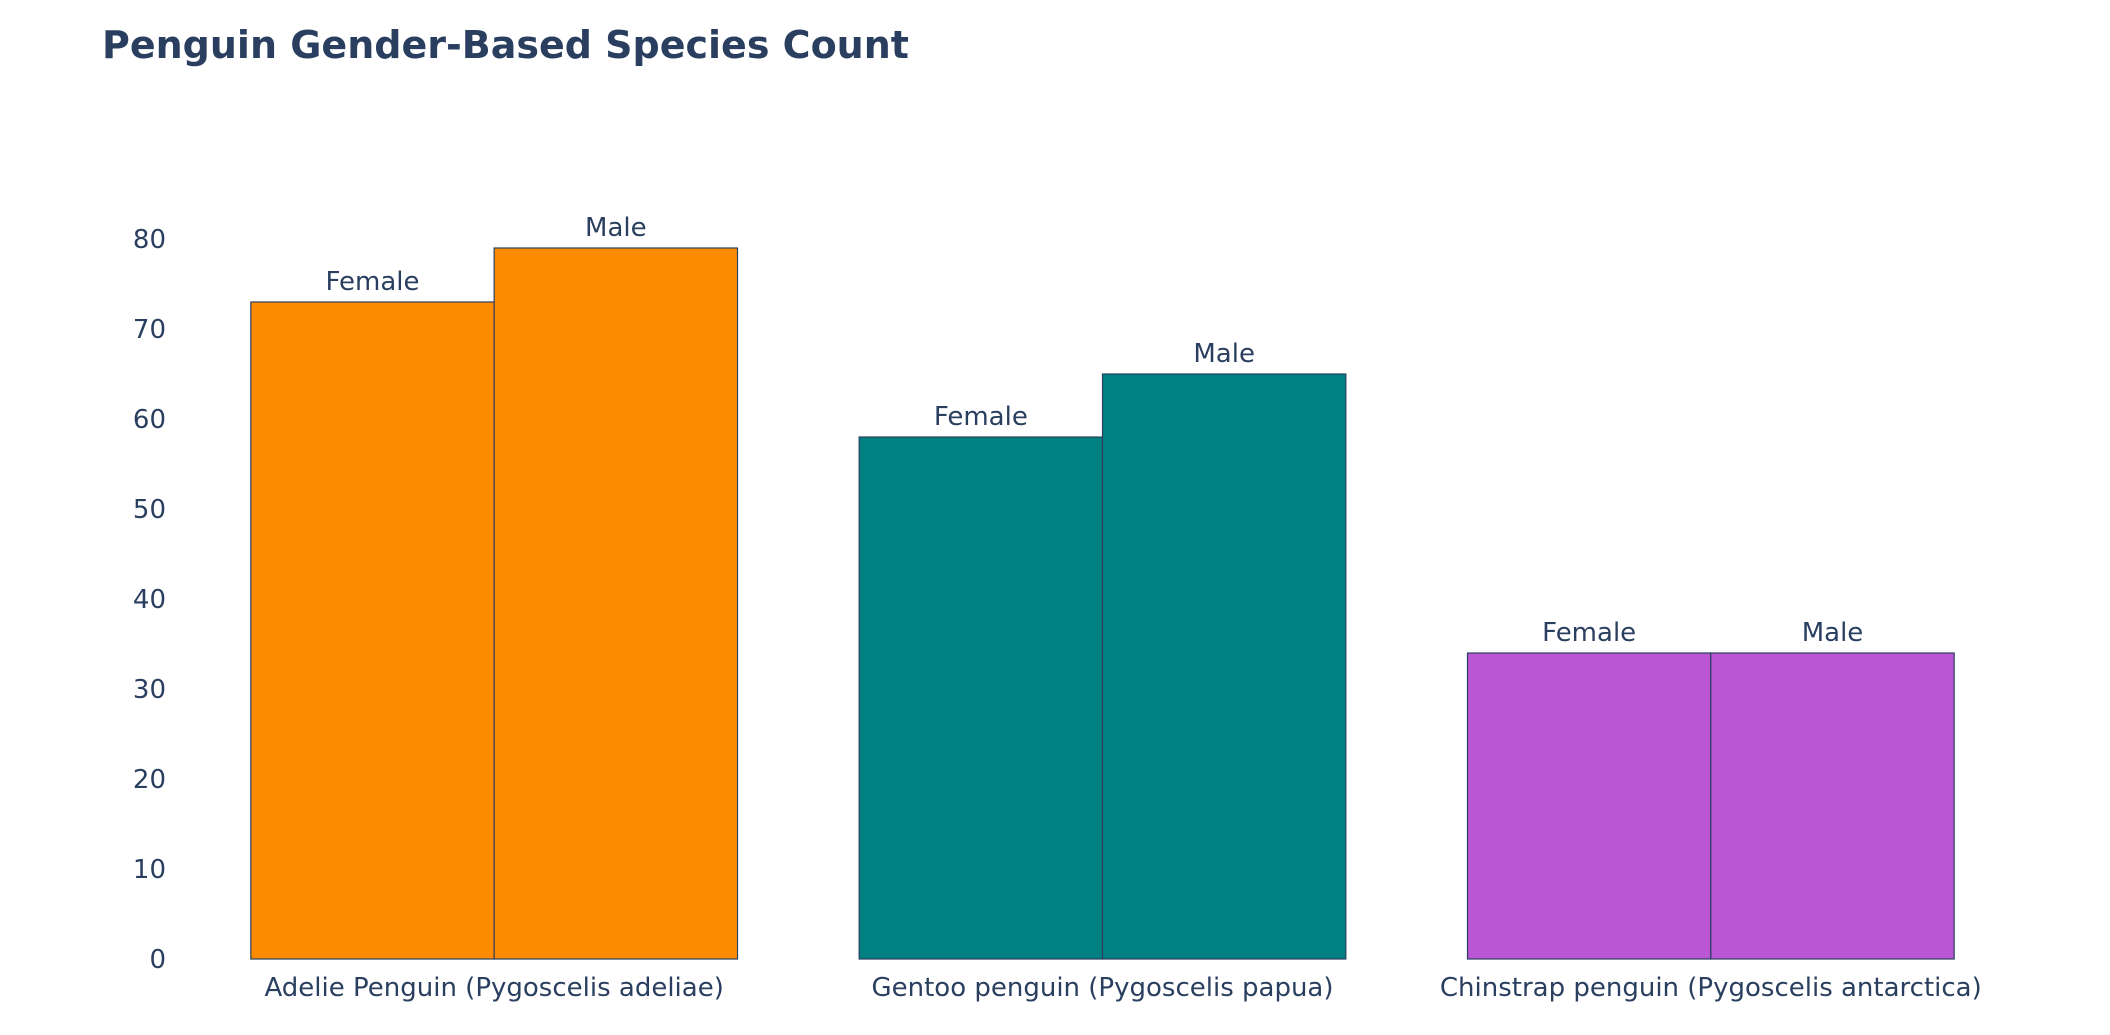 This screenshot has width=2110, height=1035. Describe the element at coordinates (157, 960) in the screenshot. I see `y-tick-label: 0` at that location.